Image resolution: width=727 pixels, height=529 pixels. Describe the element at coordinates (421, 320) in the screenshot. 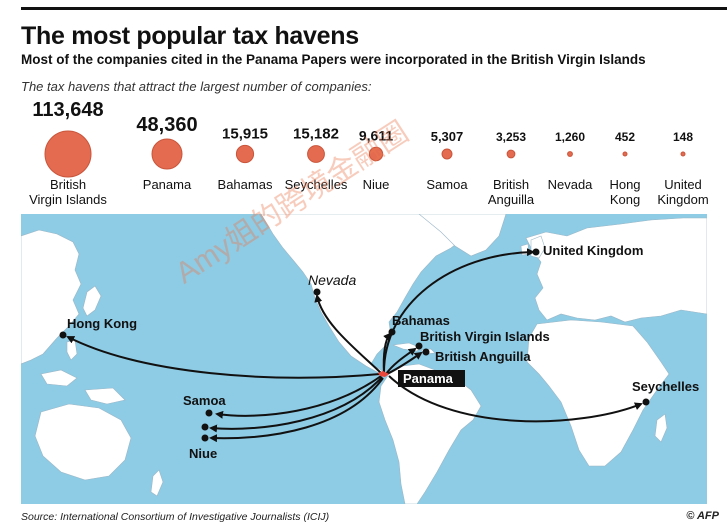

I see `label-bahamas: Bahamas` at that location.